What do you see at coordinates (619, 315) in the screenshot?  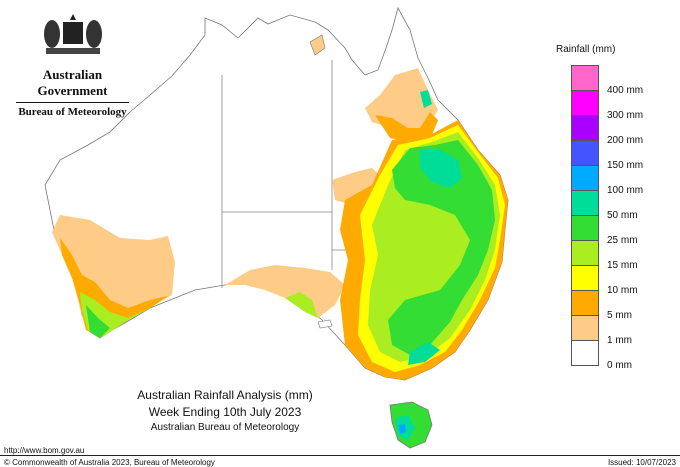 I see `legend-label: 5 mm` at bounding box center [619, 315].